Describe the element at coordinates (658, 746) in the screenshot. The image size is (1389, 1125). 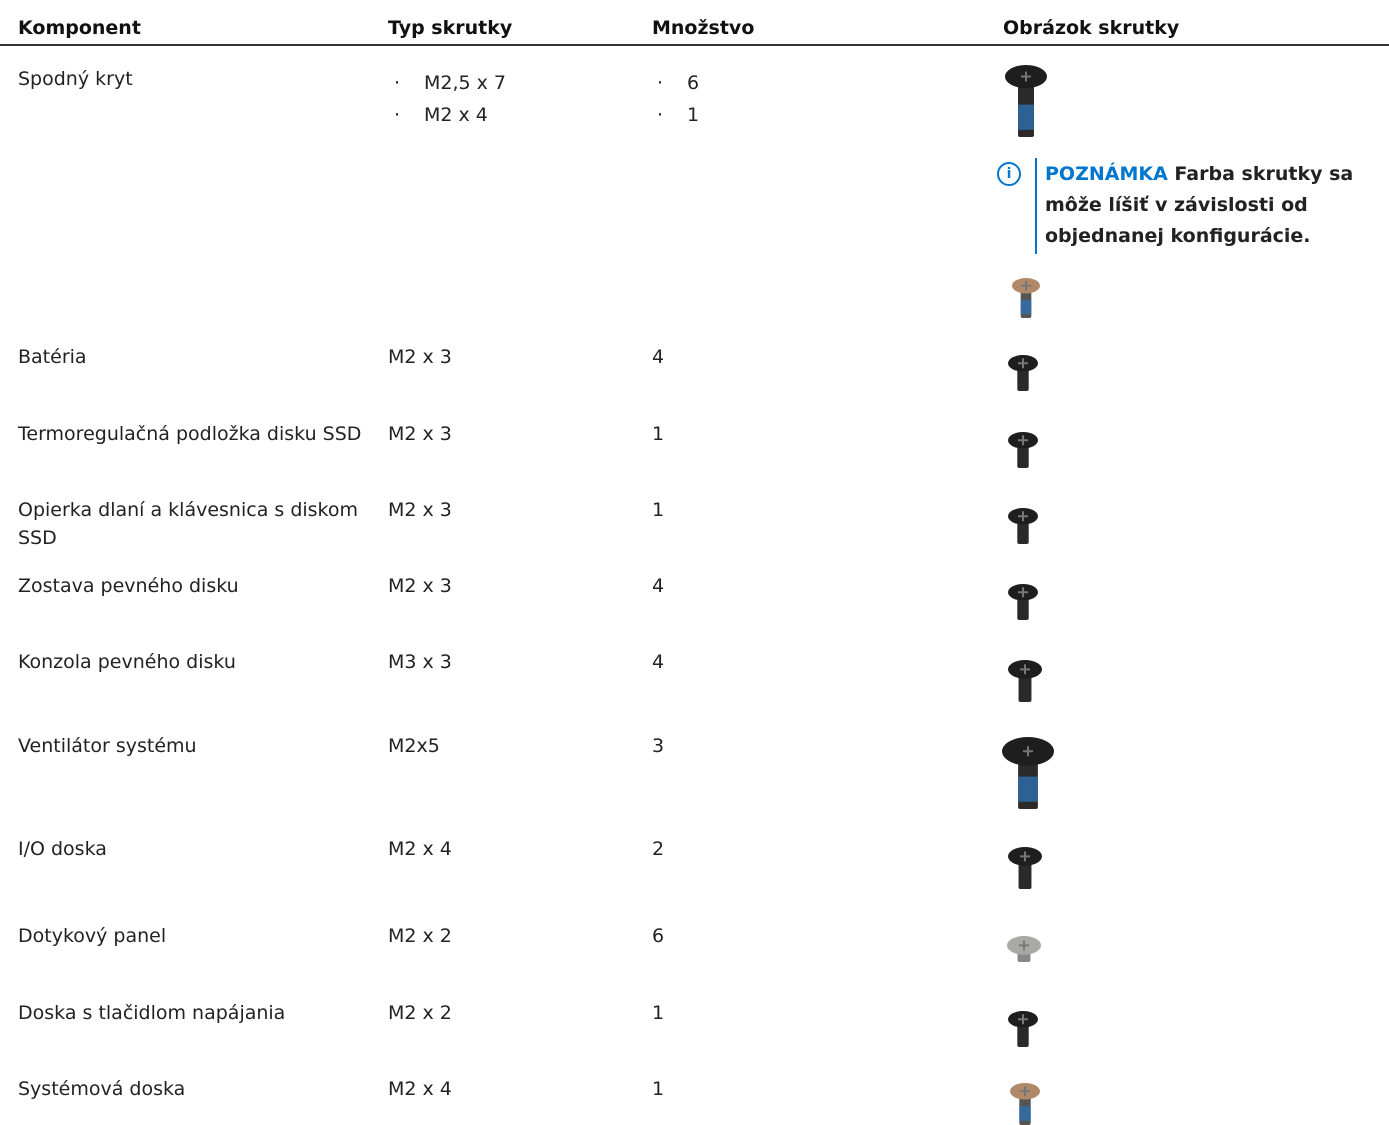
I see `quantity-cell: 3` at that location.